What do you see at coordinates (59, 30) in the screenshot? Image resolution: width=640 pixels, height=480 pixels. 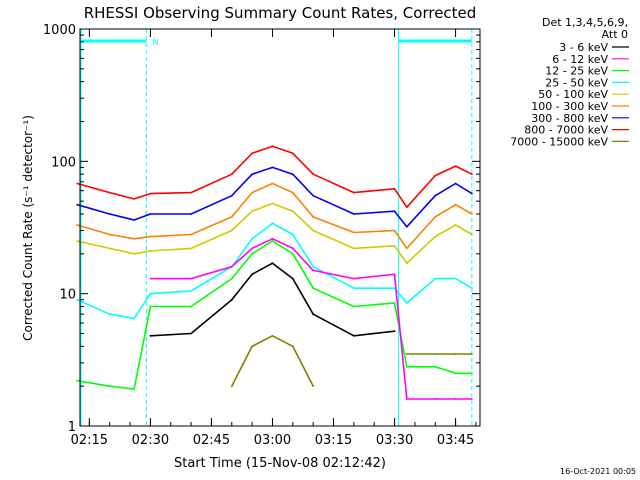 I see `y-tick-label: 1000` at bounding box center [59, 30].